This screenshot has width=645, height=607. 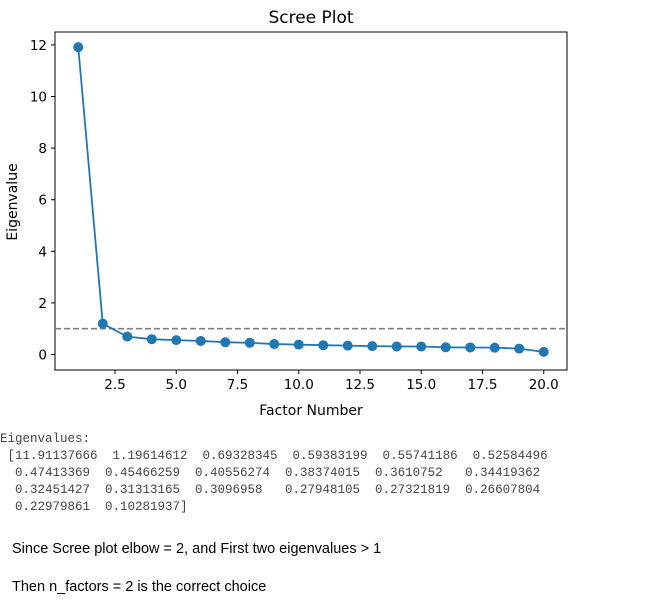 What do you see at coordinates (544, 385) in the screenshot?
I see `x-tick-label-7: 20.0` at bounding box center [544, 385].